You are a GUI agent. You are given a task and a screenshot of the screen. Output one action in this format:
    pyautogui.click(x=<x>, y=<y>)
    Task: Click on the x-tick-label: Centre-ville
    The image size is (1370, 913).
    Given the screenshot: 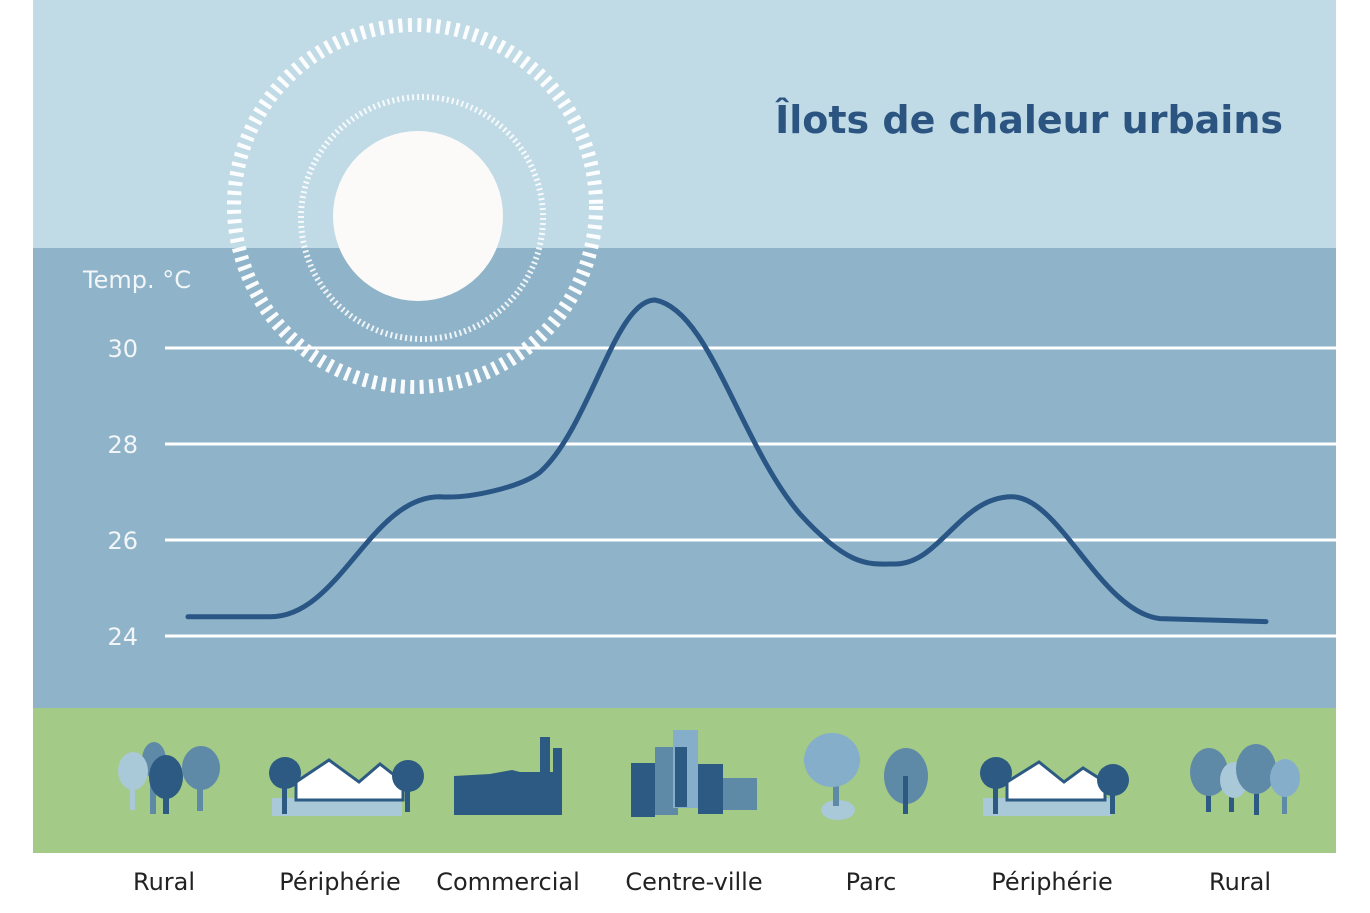 What is the action you would take?
    pyautogui.click(x=693, y=882)
    